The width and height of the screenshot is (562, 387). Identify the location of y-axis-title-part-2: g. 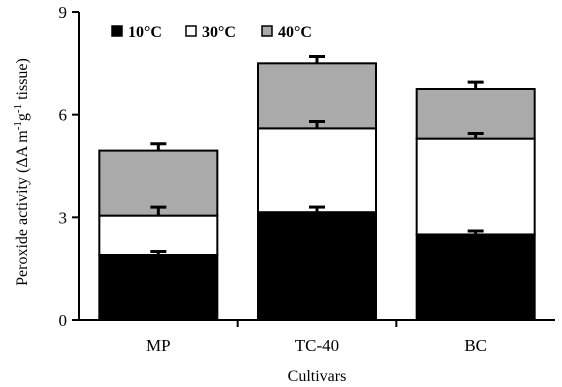
(22, 117).